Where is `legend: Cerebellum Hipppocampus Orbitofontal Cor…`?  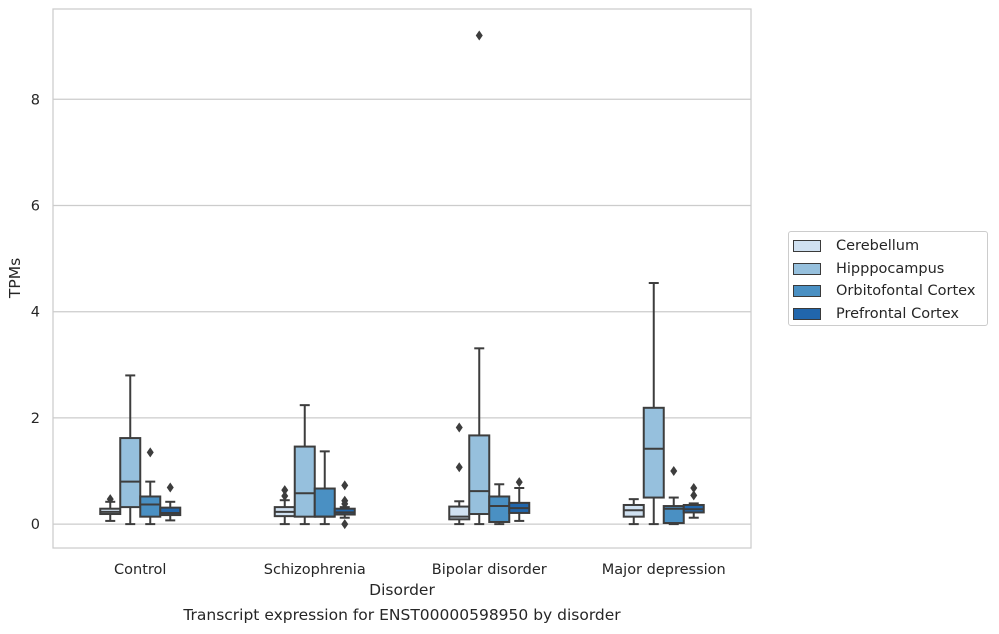 legend: Cerebellum Hipppocampus Orbitofontal Cor… is located at coordinates (888, 278).